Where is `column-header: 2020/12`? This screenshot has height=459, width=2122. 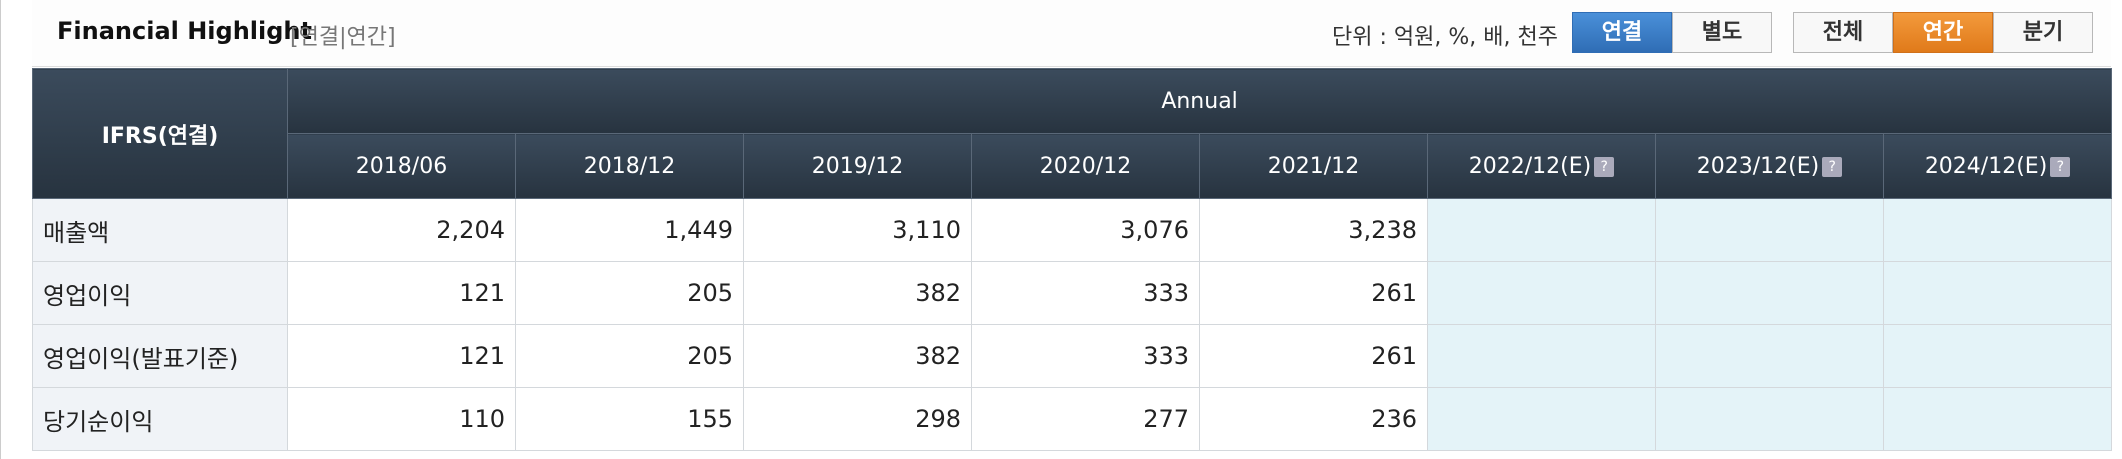 column-header: 2020/12 is located at coordinates (1085, 166).